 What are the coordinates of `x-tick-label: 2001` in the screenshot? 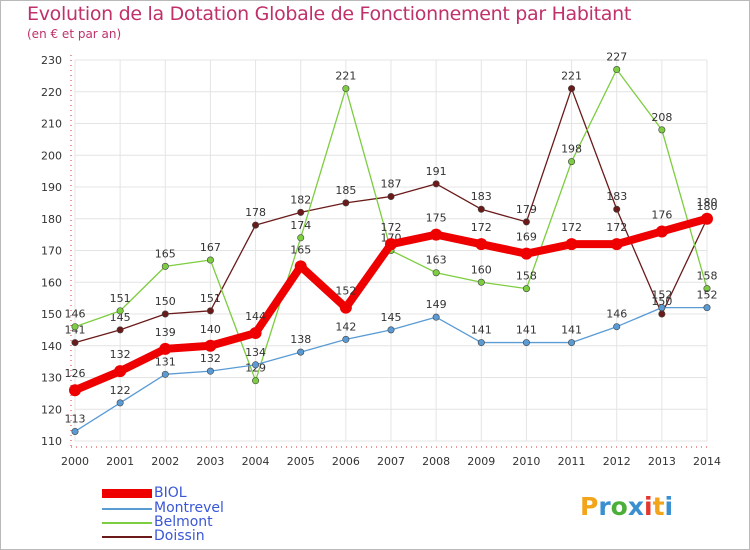 It's located at (120, 461).